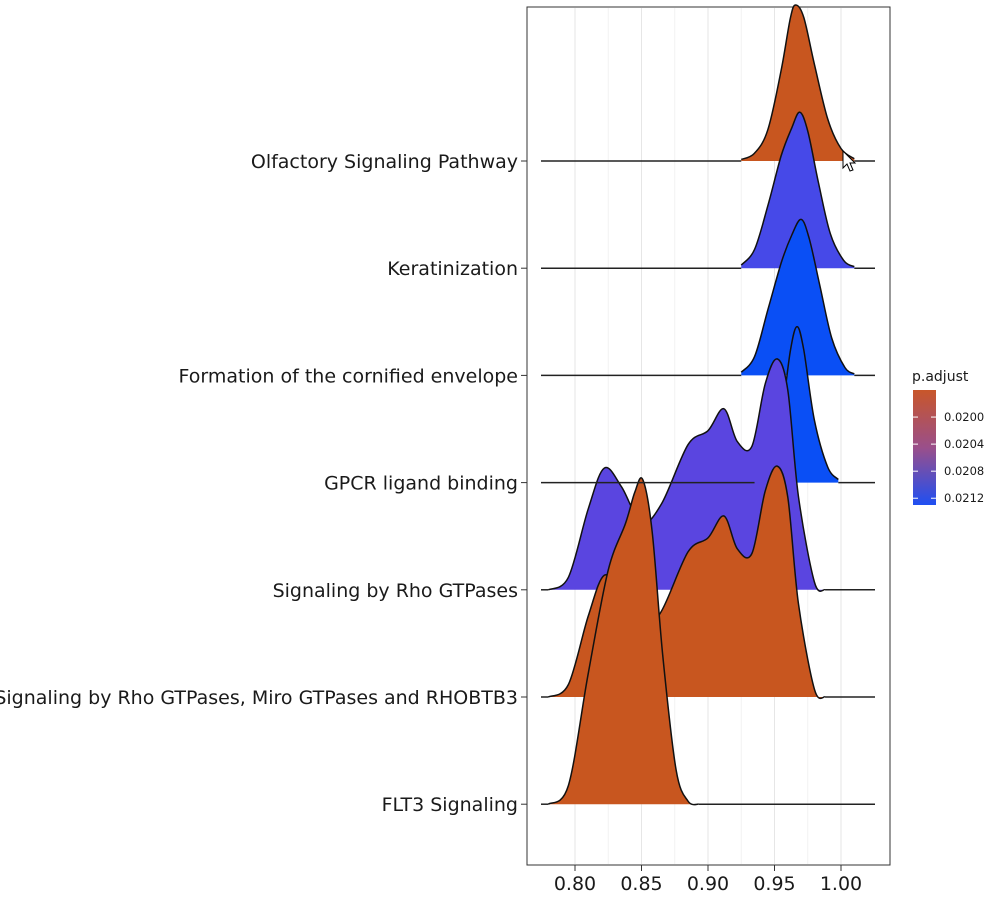 The height and width of the screenshot is (899, 997). I want to click on legend-ticks: 0.0200 0.0204 0.0208 0.0212, so click(948, 457).